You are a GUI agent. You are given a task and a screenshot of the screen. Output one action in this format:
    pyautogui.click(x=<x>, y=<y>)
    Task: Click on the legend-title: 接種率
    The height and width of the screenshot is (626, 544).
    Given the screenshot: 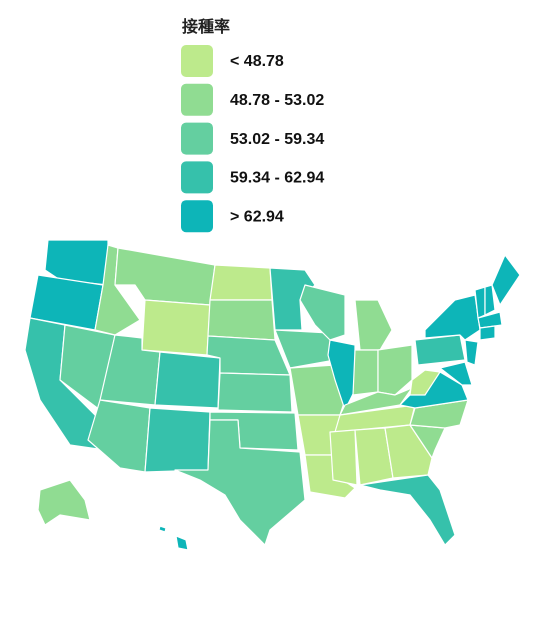 What is the action you would take?
    pyautogui.click(x=206, y=26)
    